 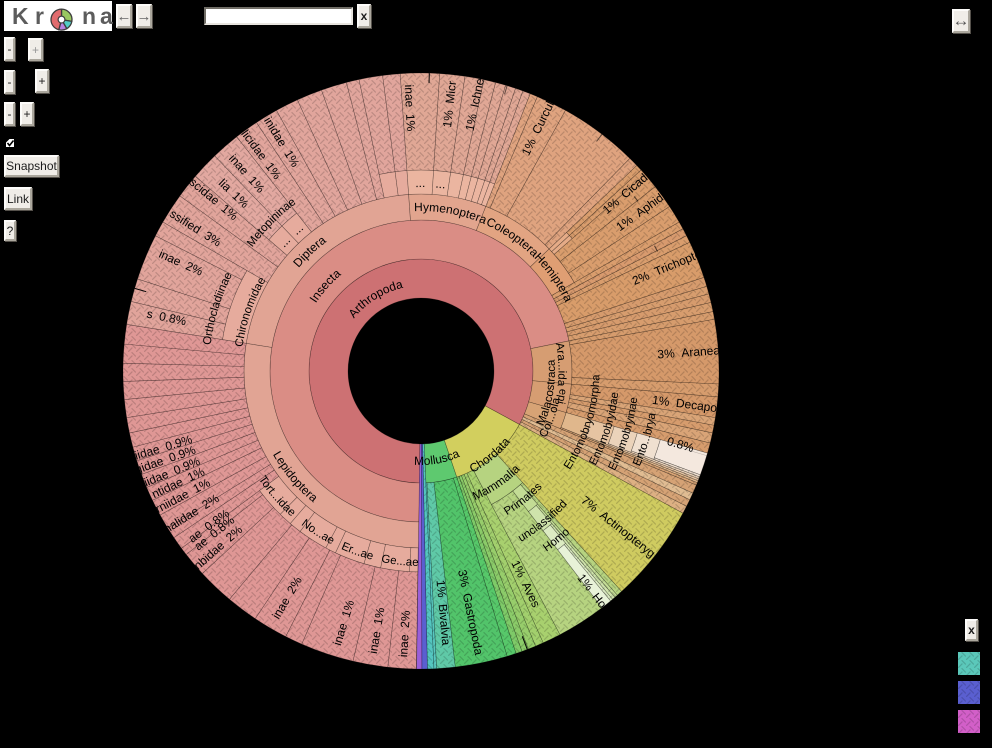 What do you see at coordinates (449, 104) in the screenshot?
I see `svg-text: 1% Micr` at bounding box center [449, 104].